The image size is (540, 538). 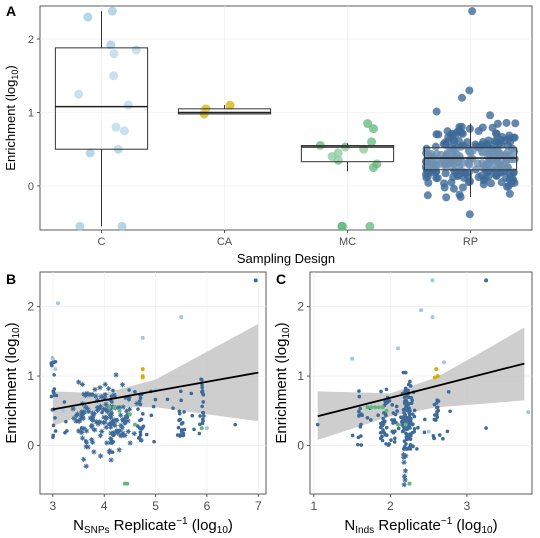 I want to click on y-tick-label: 1, so click(x=30, y=376).